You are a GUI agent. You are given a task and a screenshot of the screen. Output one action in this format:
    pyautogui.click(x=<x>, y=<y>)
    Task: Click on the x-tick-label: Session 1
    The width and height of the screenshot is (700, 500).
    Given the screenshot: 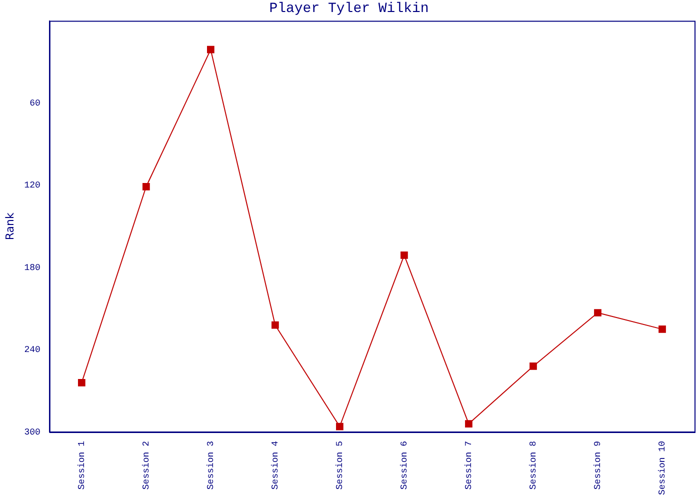 What is the action you would take?
    pyautogui.click(x=82, y=465)
    